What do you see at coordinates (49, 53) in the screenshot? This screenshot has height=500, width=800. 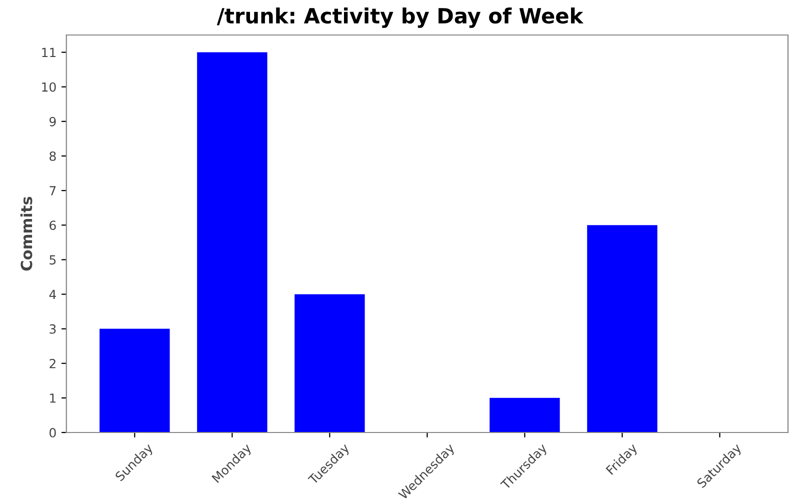 I see `y-tick-label: 11` at bounding box center [49, 53].